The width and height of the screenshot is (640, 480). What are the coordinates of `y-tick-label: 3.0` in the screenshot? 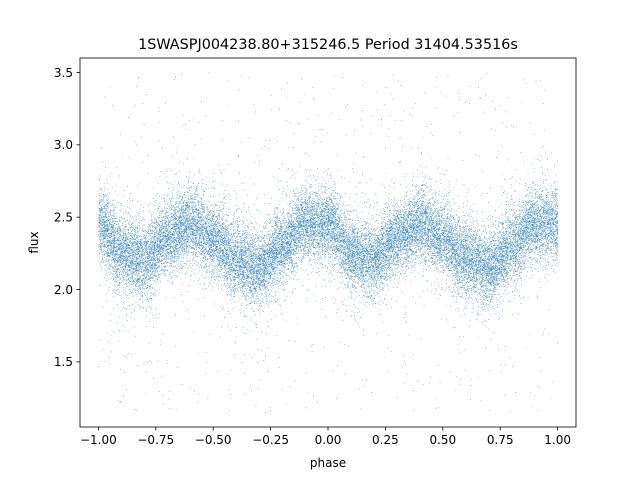 It's located at (63, 145).